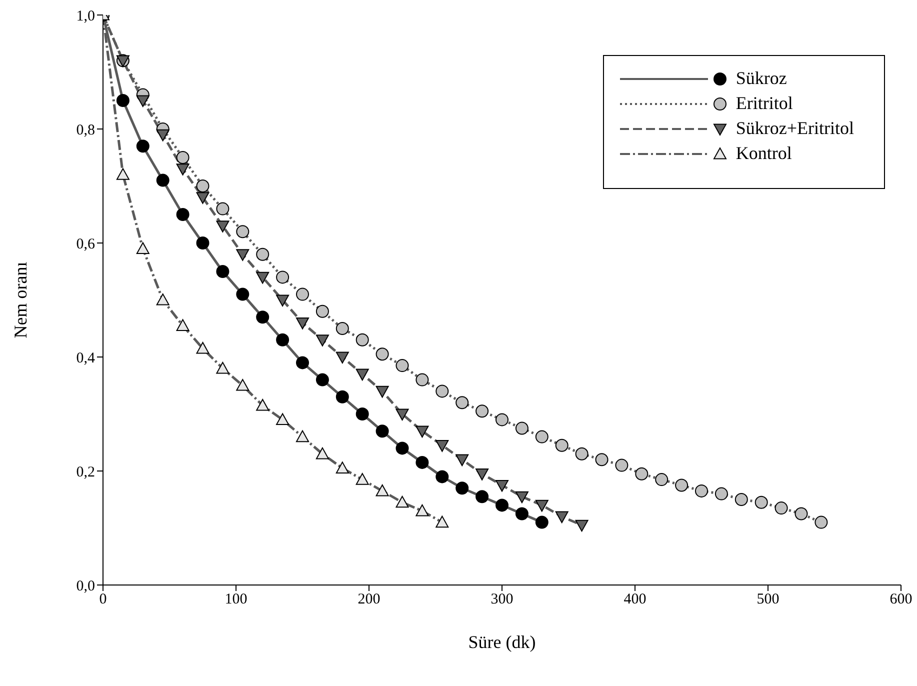 This screenshot has height=686, width=917. I want to click on legend-label: Sükroz+Eritritol, so click(795, 128).